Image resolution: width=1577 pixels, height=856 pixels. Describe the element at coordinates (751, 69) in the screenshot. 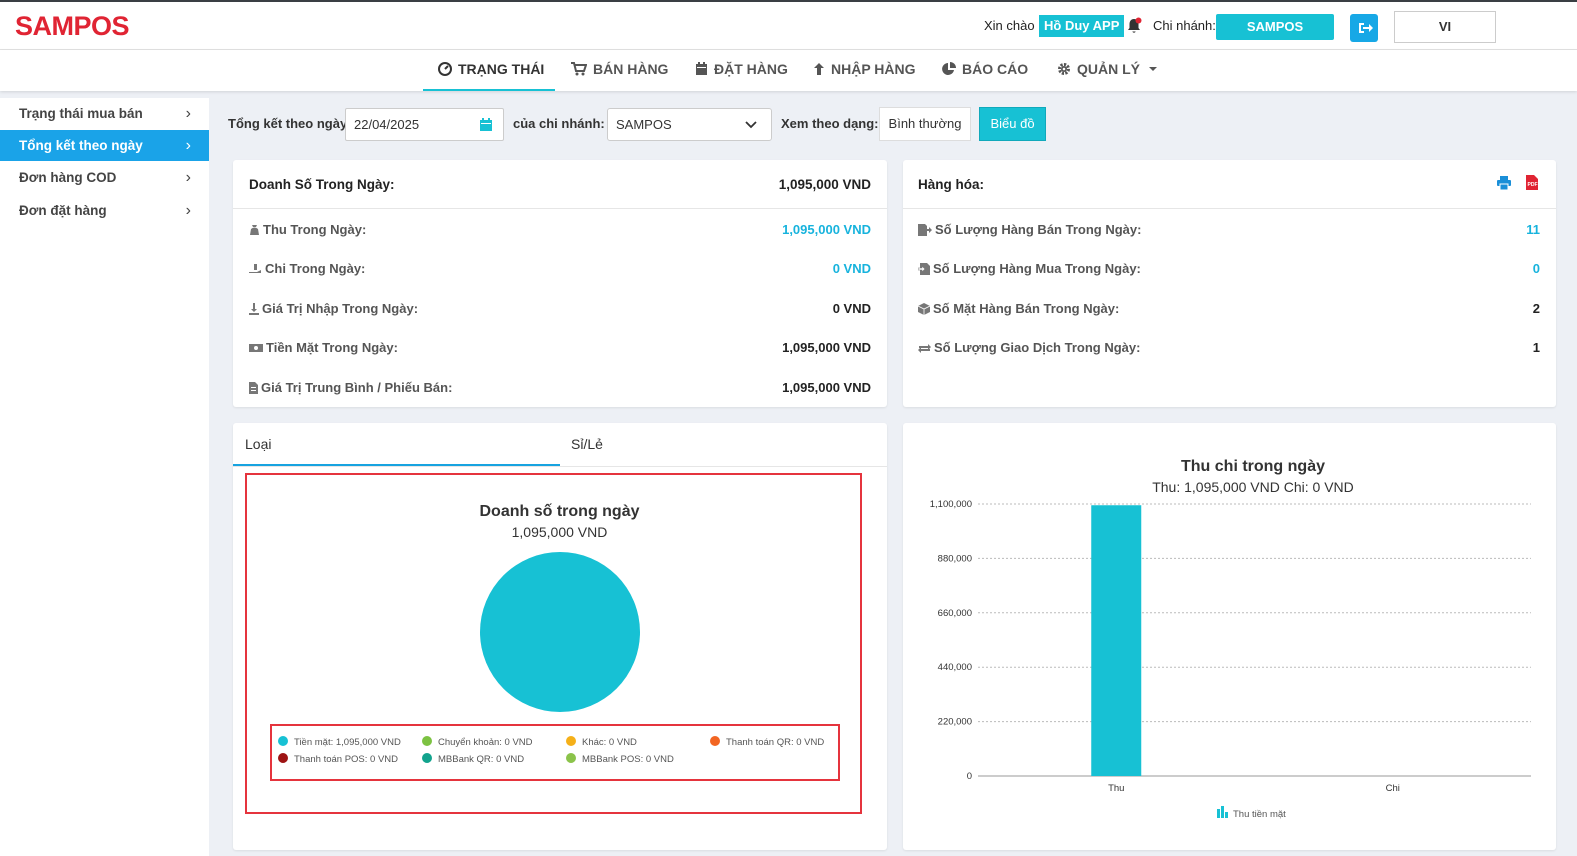

I see `nav-label: ĐẶT HÀNG` at that location.